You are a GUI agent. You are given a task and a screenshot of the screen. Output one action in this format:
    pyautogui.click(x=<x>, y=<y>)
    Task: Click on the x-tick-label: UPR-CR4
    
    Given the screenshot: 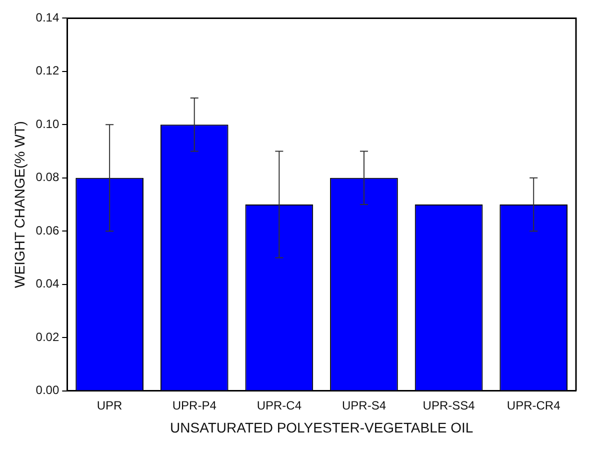 What is the action you would take?
    pyautogui.click(x=533, y=405)
    